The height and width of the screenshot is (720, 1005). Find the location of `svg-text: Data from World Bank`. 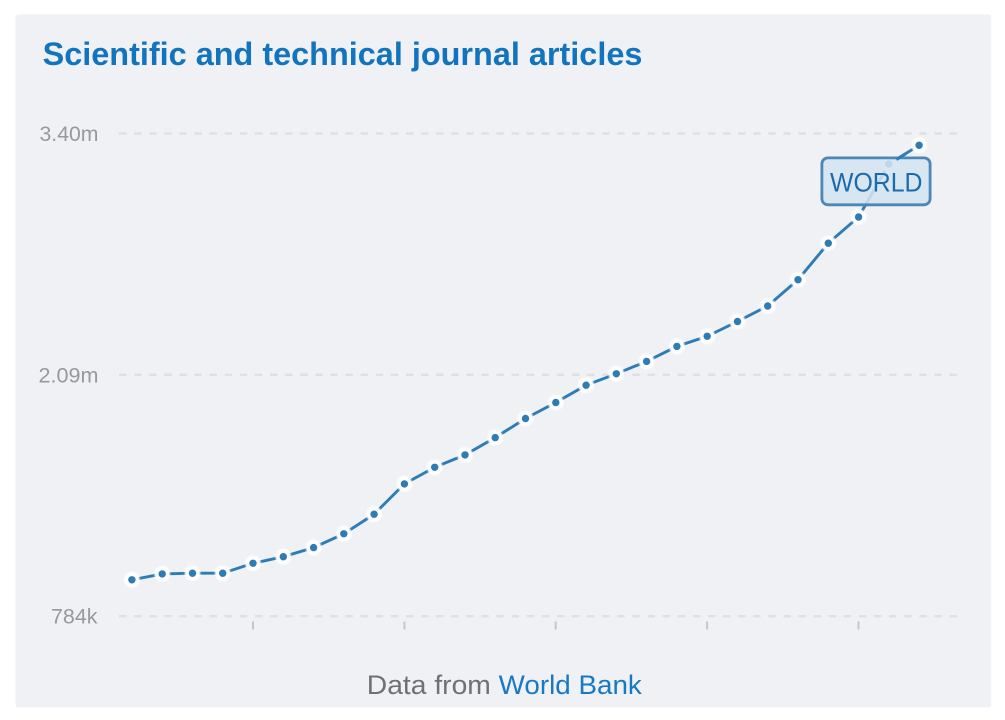

svg-text: Data from World Bank is located at coordinates (505, 685).